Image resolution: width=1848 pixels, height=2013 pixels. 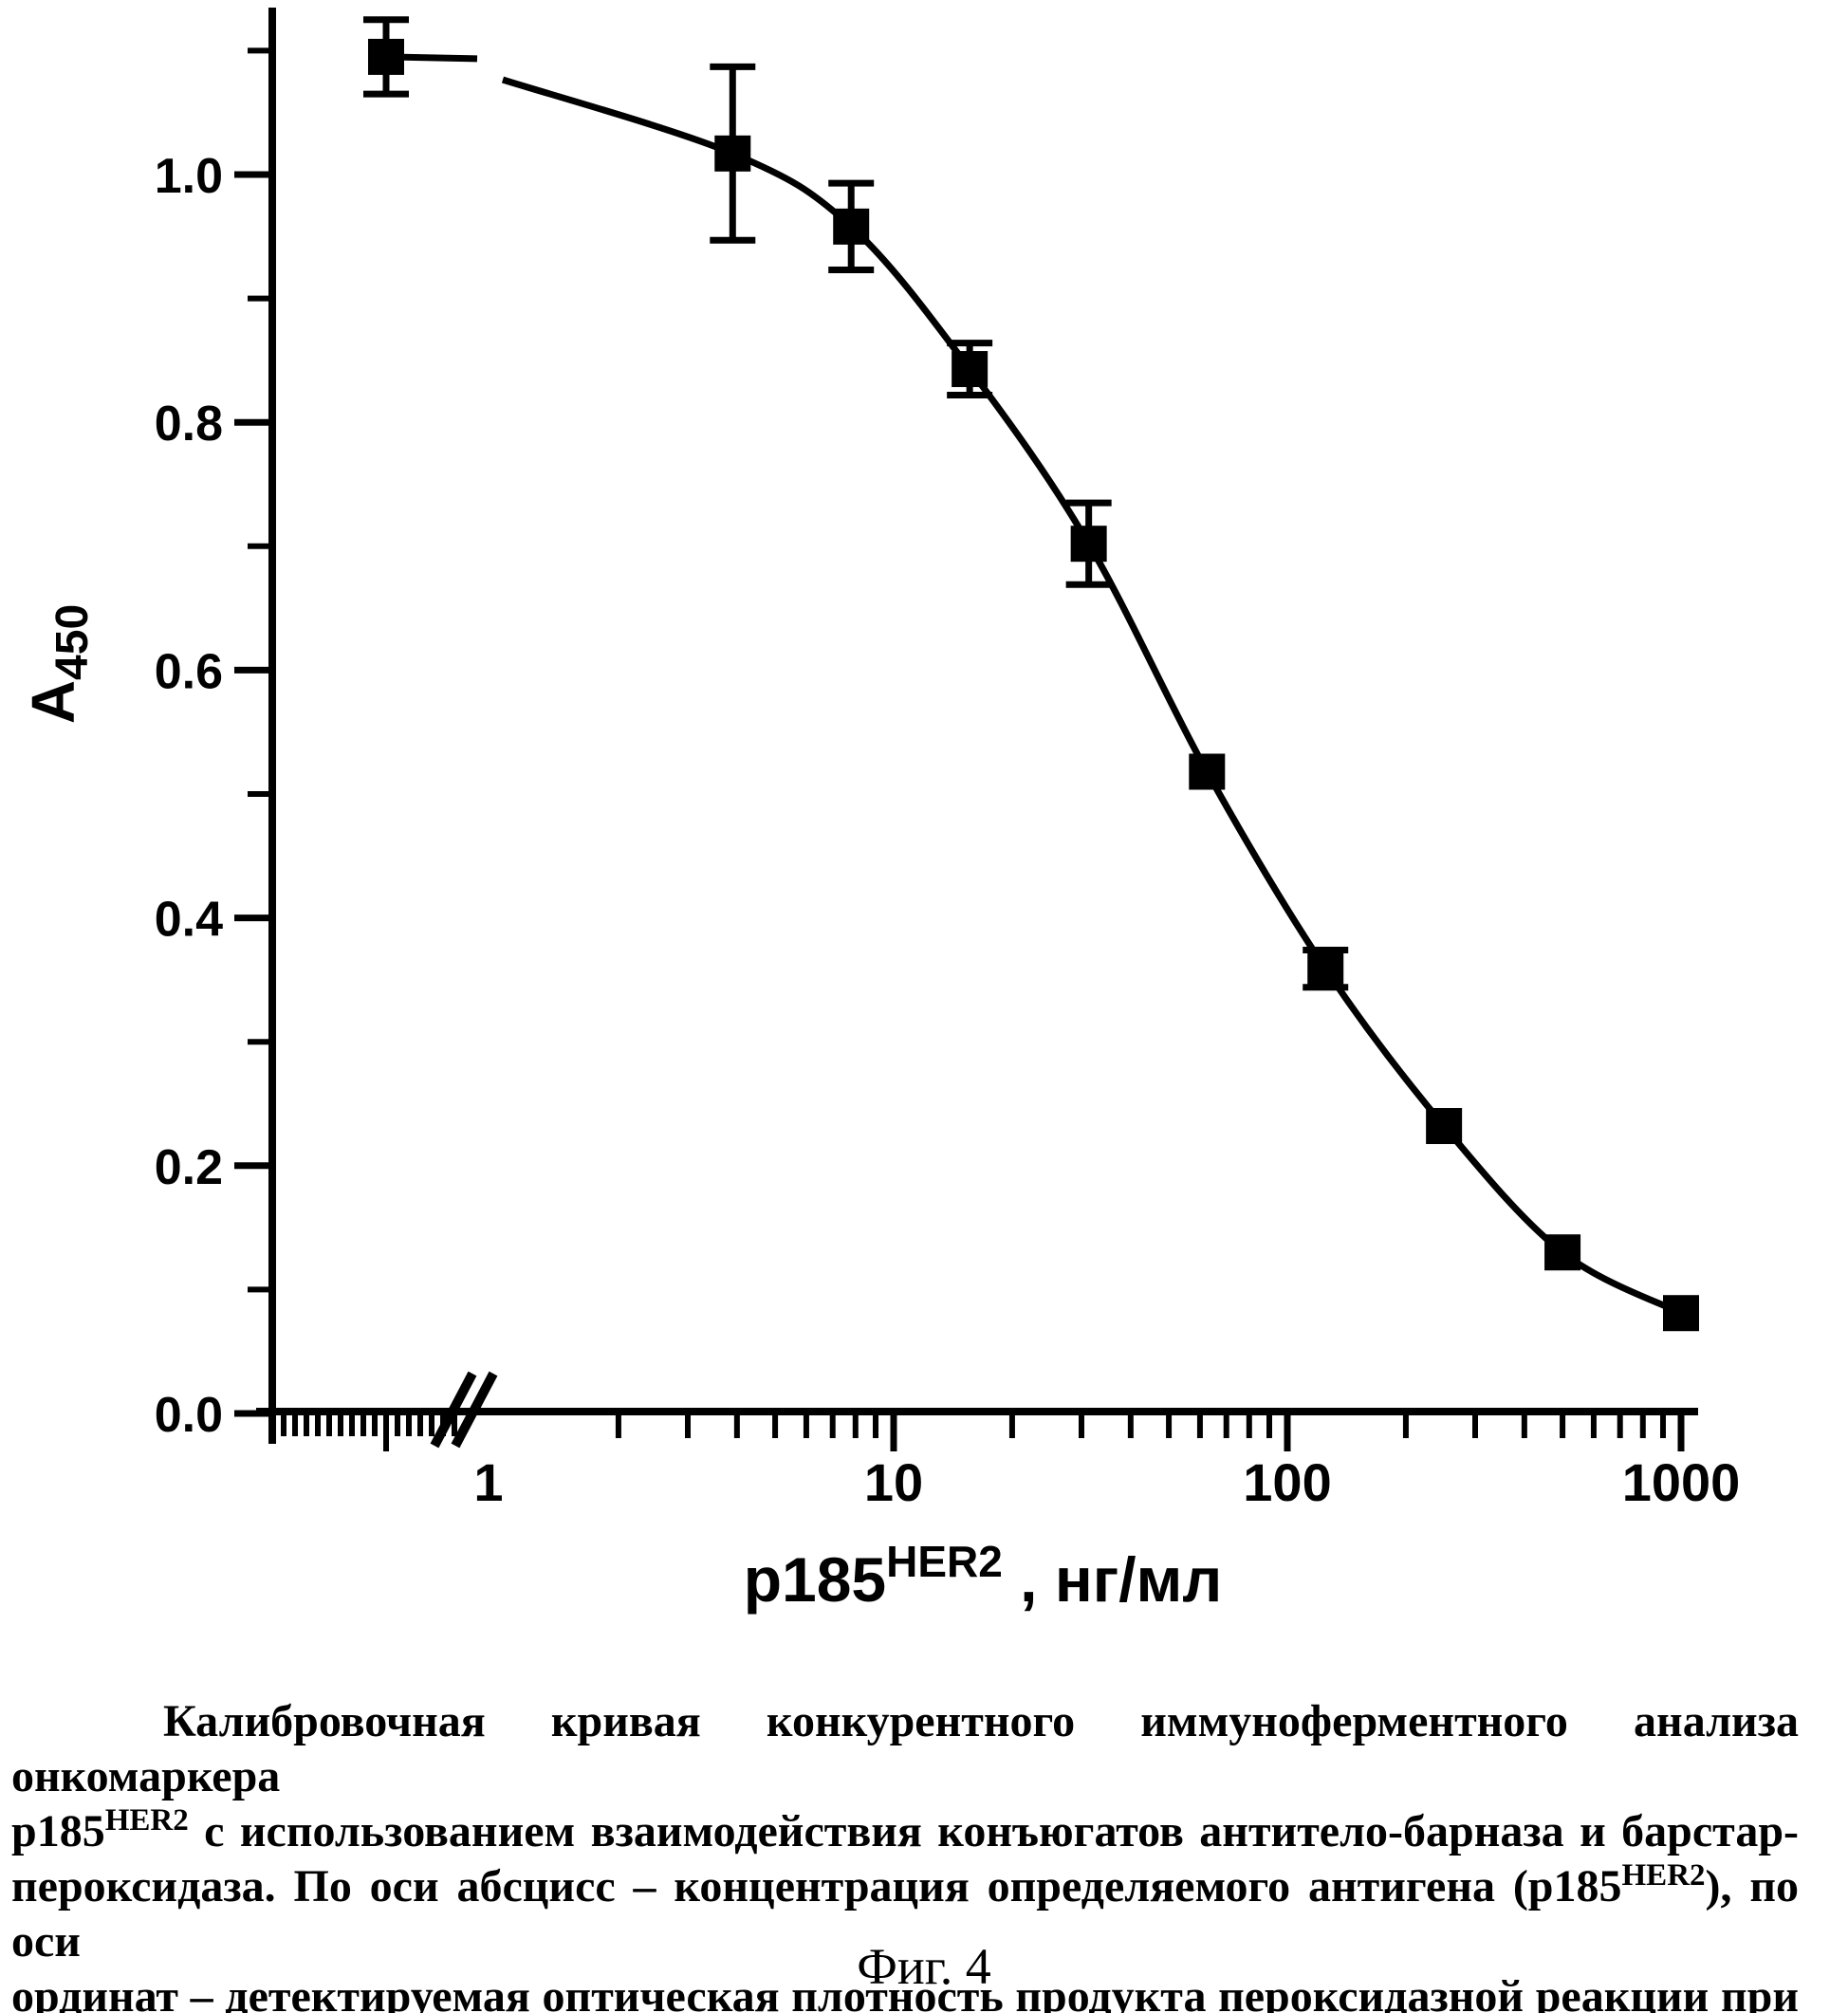 What do you see at coordinates (924, 1966) in the screenshot?
I see `figure-label: Фиг. 4` at bounding box center [924, 1966].